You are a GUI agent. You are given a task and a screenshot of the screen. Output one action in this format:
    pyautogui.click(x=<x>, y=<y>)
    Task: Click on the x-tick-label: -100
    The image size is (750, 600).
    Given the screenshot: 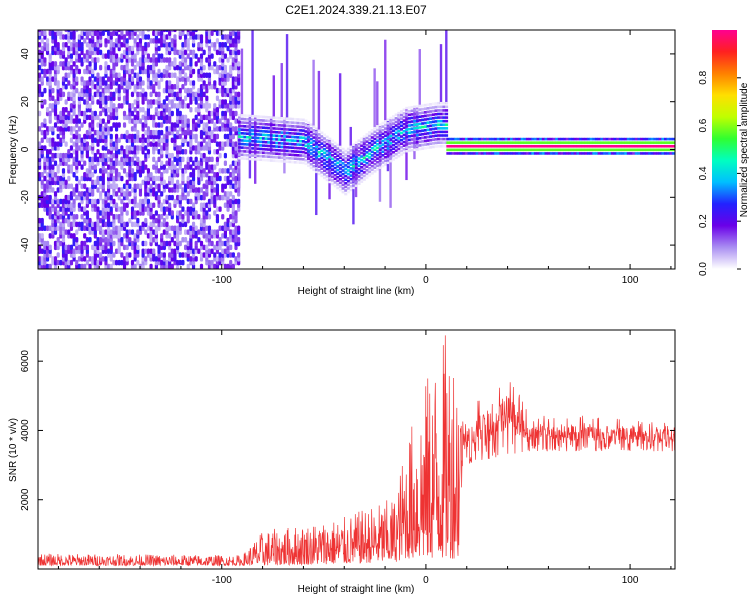 What is the action you would take?
    pyautogui.click(x=222, y=580)
    